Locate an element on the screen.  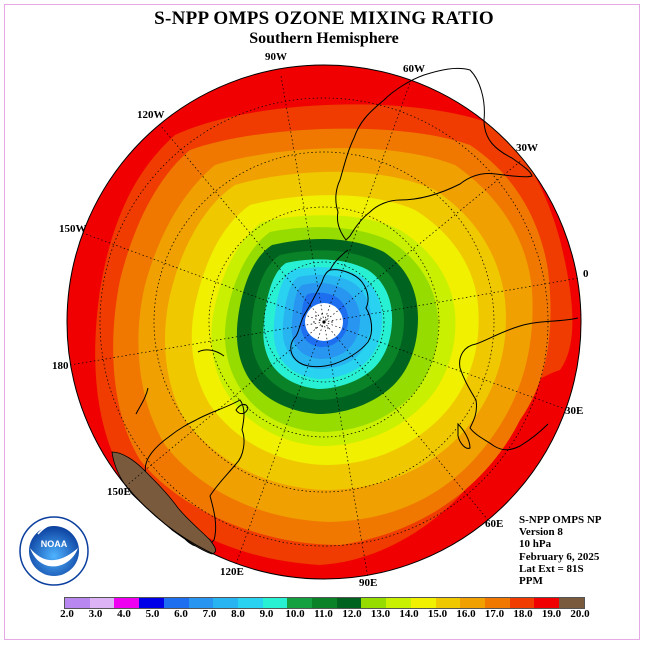
colorbar-tick-label: 17.0 is located at coordinates (494, 614).